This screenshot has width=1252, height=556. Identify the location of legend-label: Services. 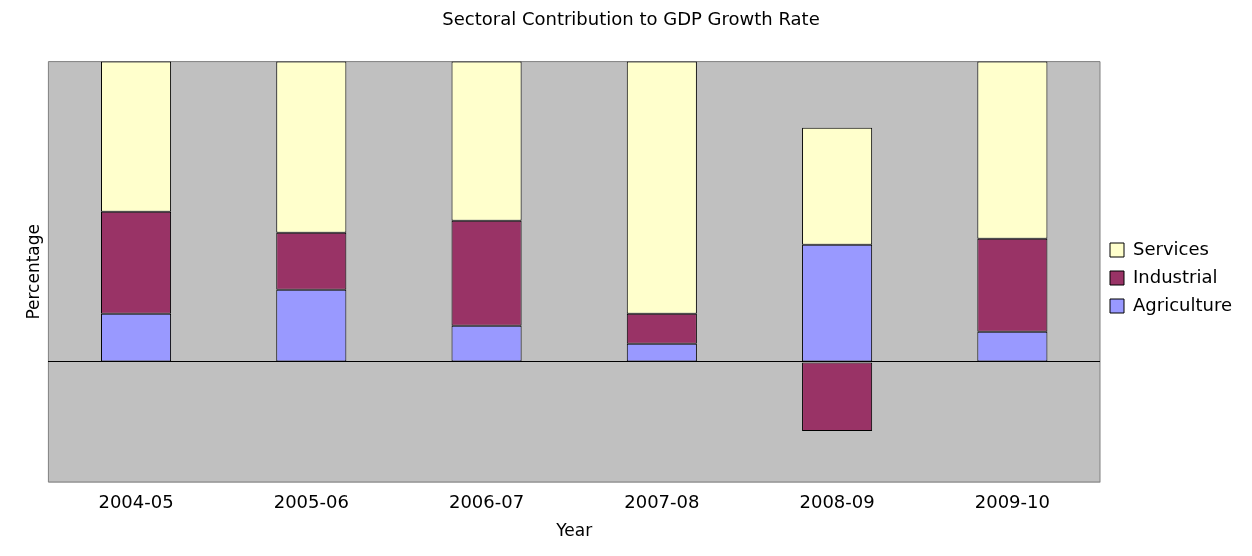
(1171, 248).